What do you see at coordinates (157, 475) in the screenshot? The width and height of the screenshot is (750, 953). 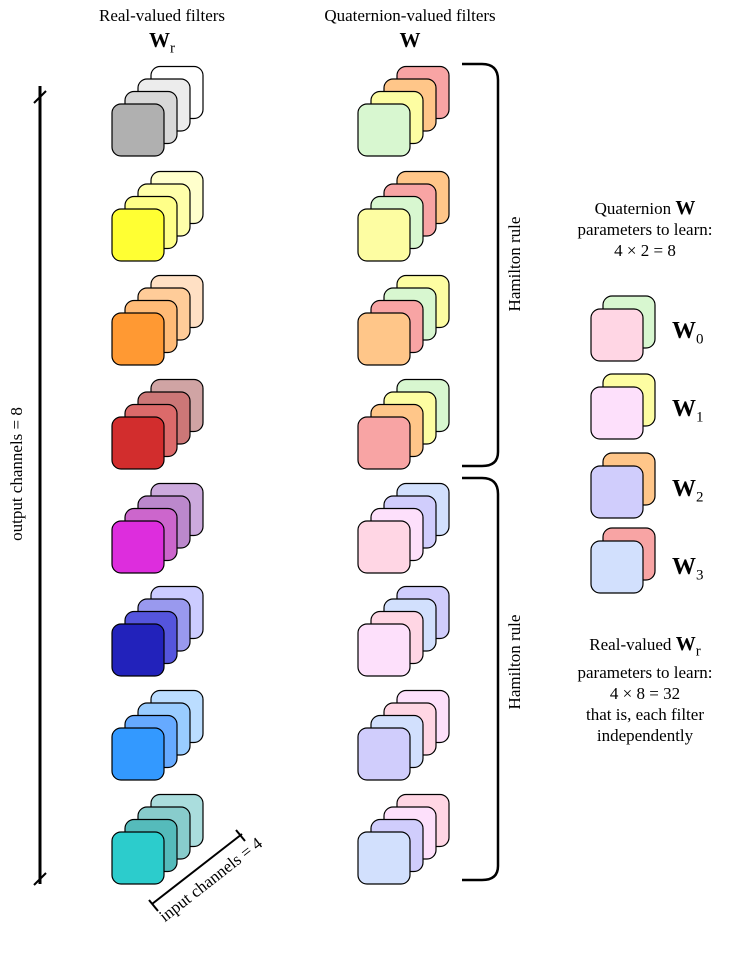 I see `real-filter-column` at bounding box center [157, 475].